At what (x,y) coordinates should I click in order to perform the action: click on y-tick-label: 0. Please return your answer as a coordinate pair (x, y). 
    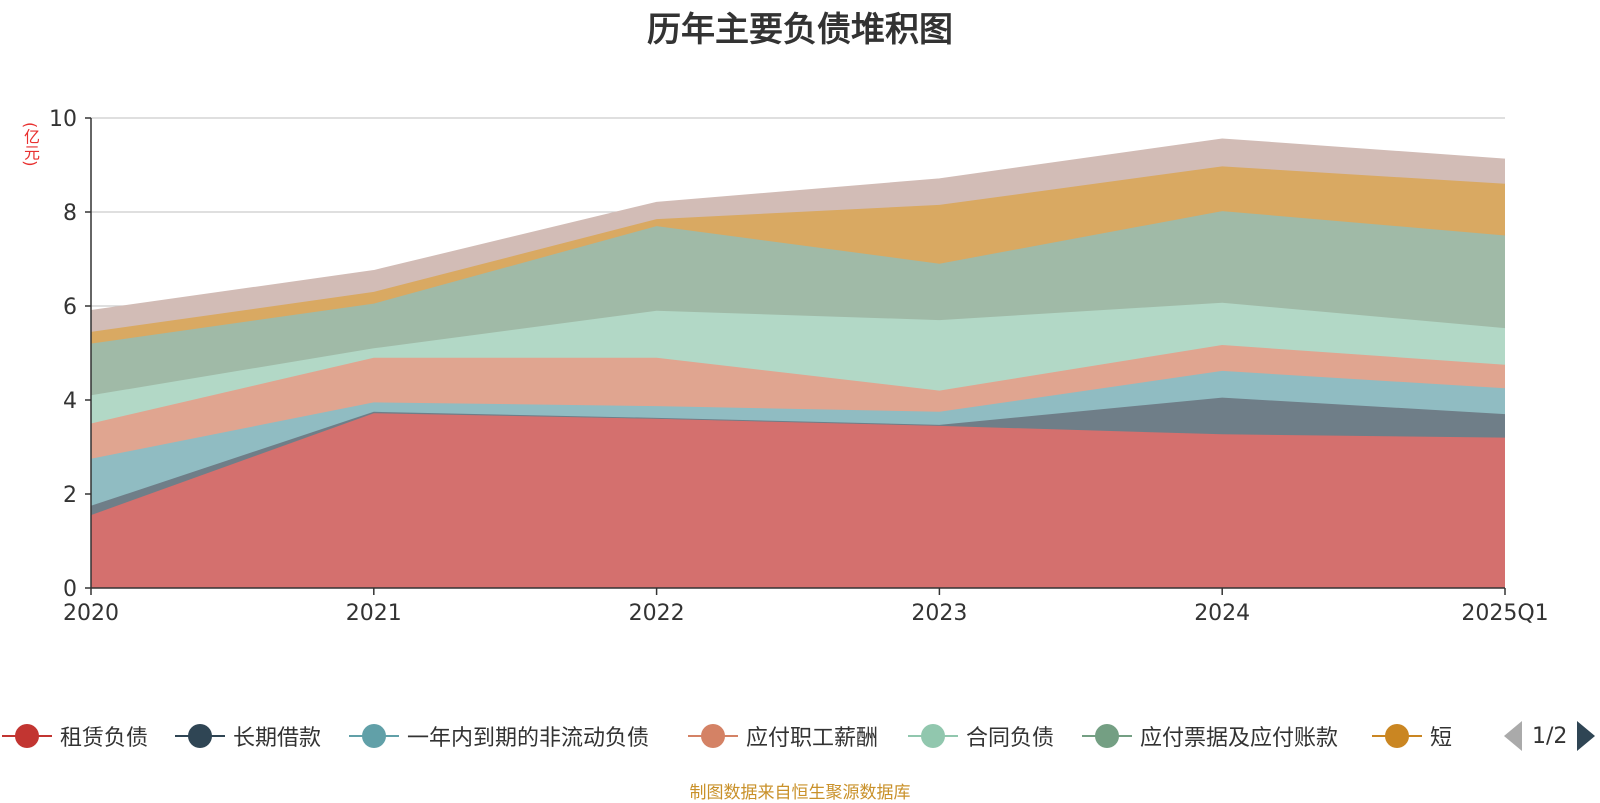
    Looking at the image, I should click on (70, 589).